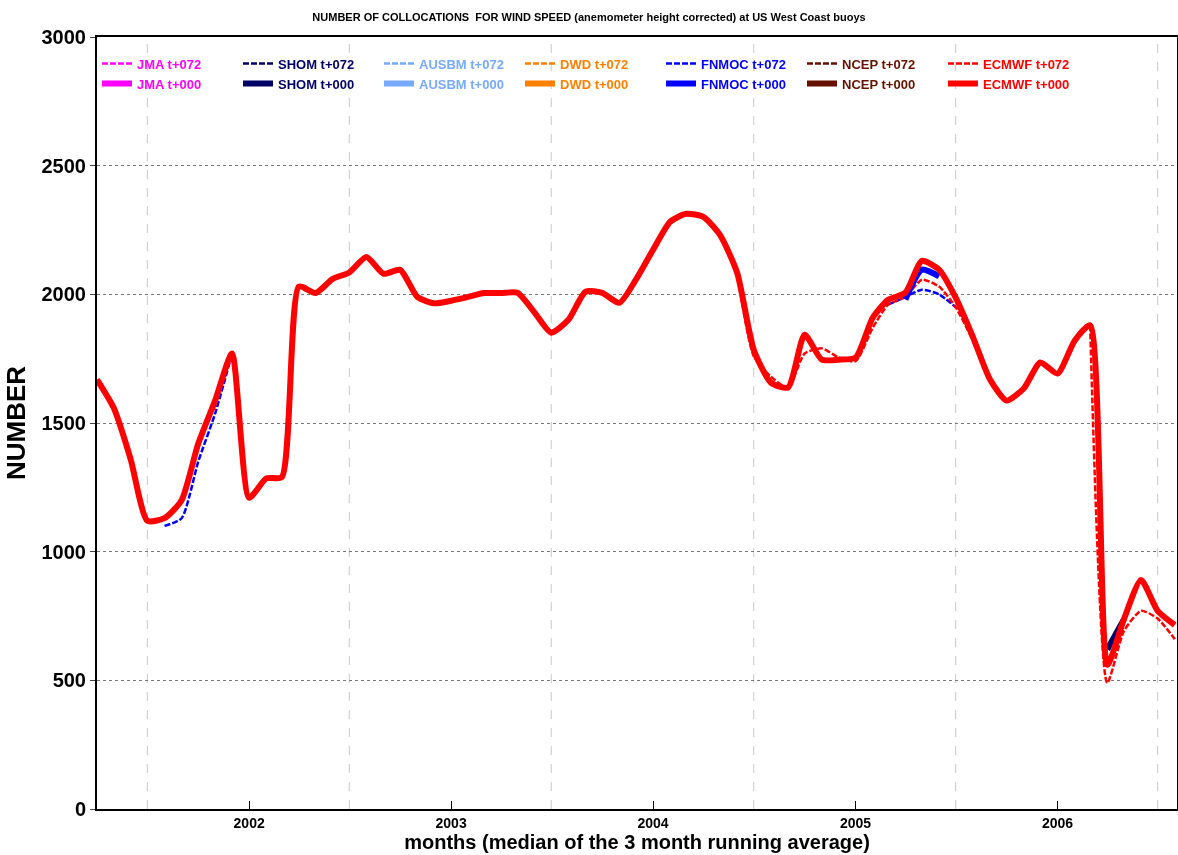 The image size is (1178, 855). What do you see at coordinates (169, 64) in the screenshot?
I see `legend-label: JMA t+072` at bounding box center [169, 64].